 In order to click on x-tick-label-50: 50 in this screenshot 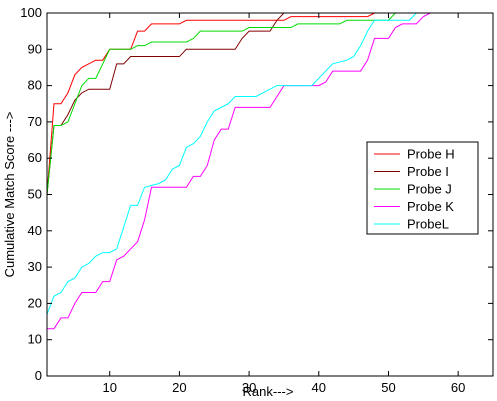, I will do `click(388, 387)`.